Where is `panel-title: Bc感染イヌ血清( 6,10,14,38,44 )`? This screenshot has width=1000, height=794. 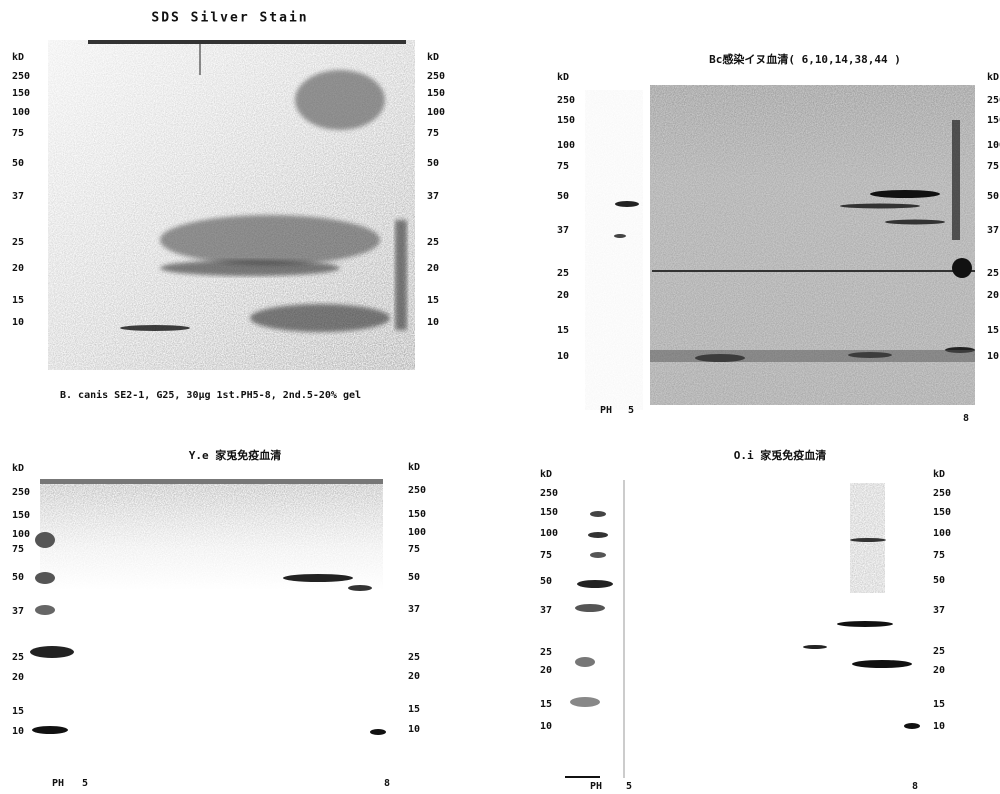 panel-title: Bc感染イヌ血清( 6,10,14,38,44 ) is located at coordinates (805, 59).